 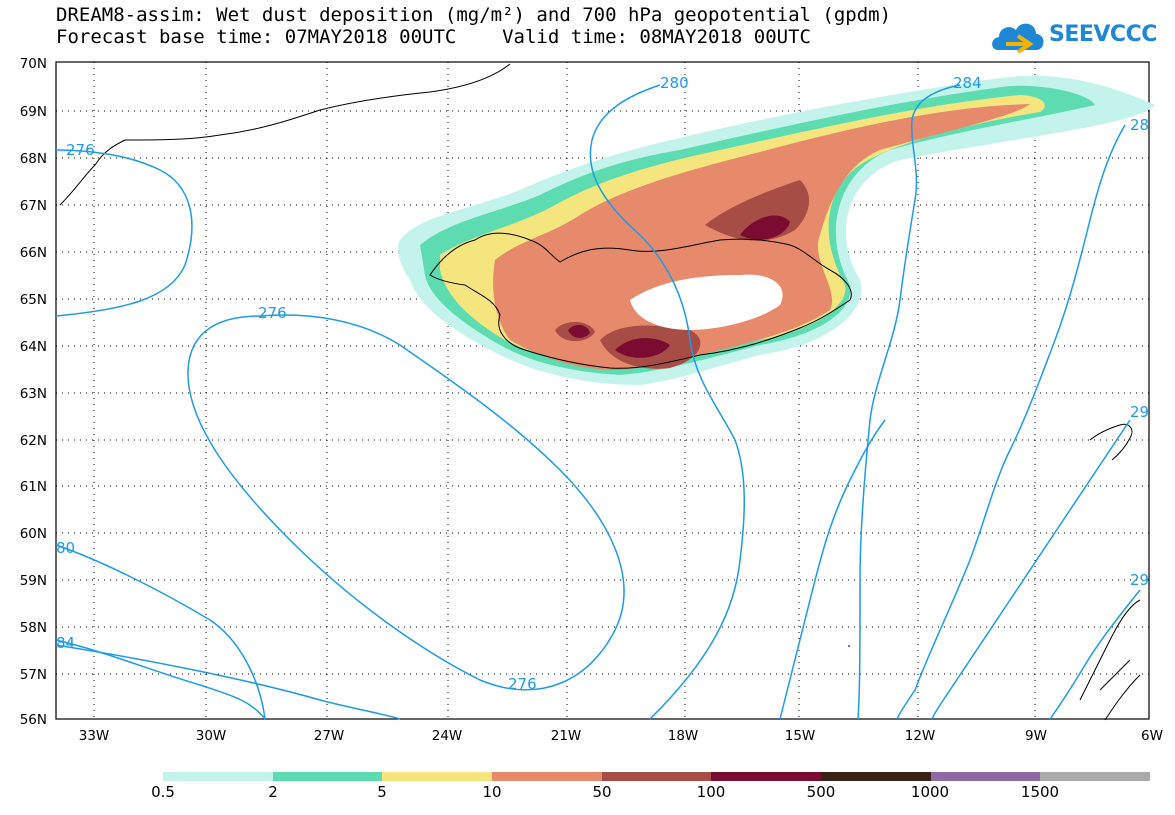 I want to click on legend-label: 1500, so click(x=1040, y=792).